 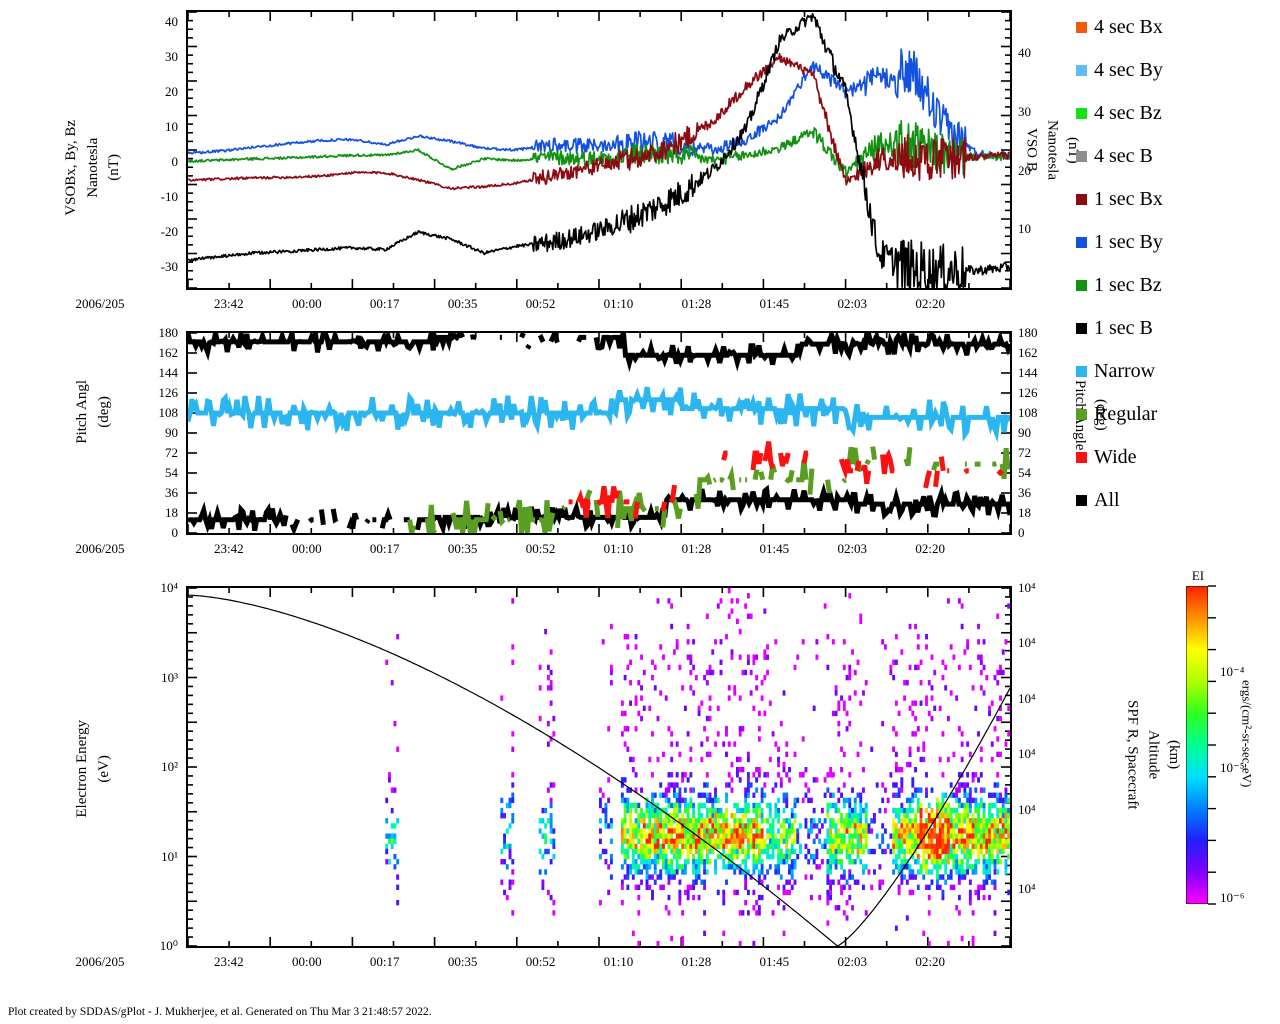 I want to click on legend-item-1-sec-bx: 1 sec Bx, so click(x=1176, y=199).